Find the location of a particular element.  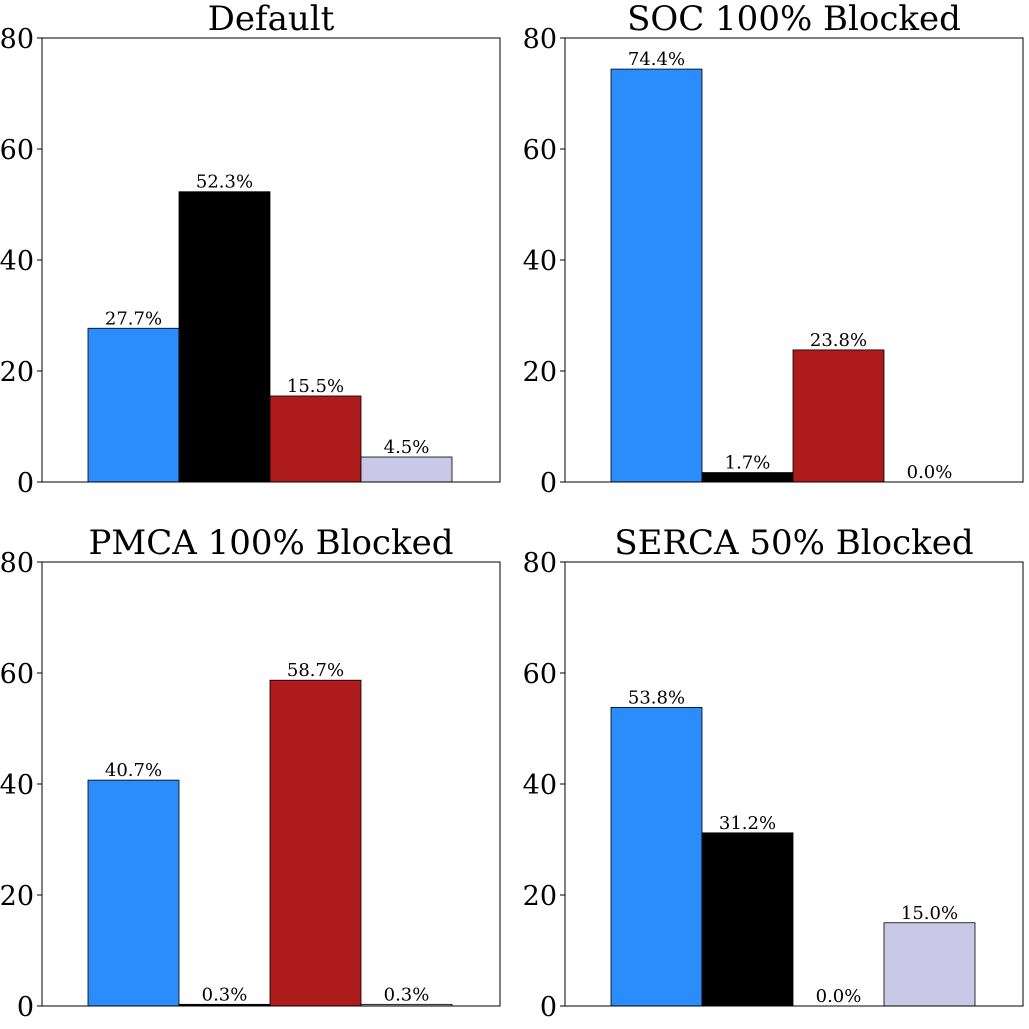

data-label: 58.7% is located at coordinates (315, 670).